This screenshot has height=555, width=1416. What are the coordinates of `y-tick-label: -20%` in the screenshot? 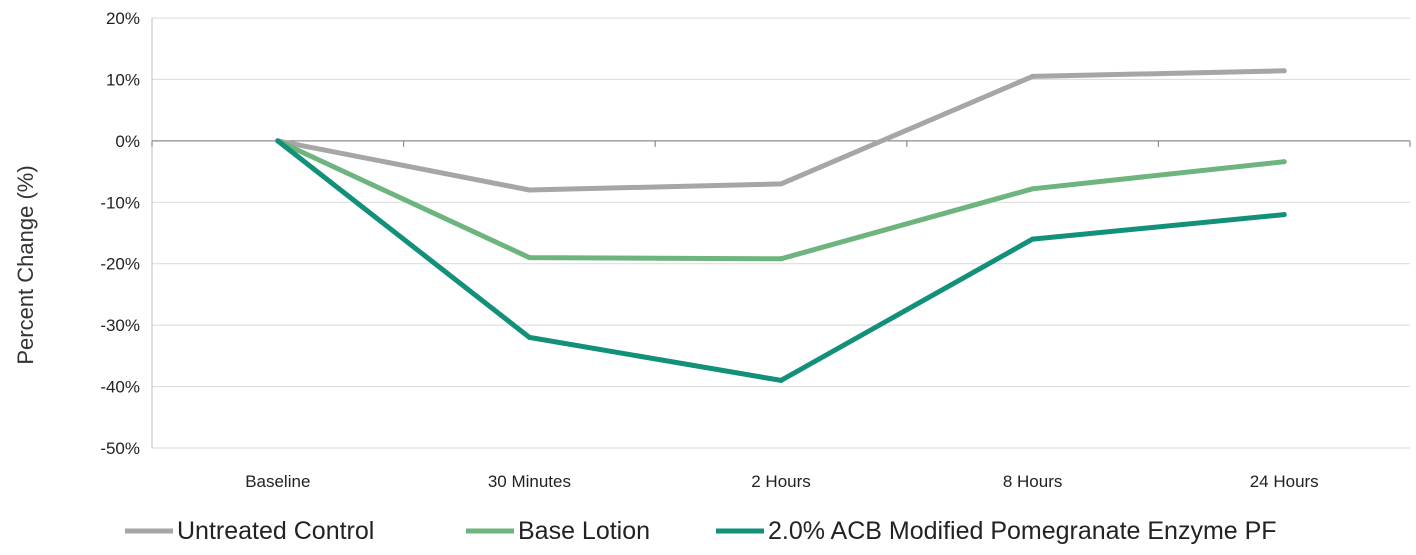 It's located at (120, 264).